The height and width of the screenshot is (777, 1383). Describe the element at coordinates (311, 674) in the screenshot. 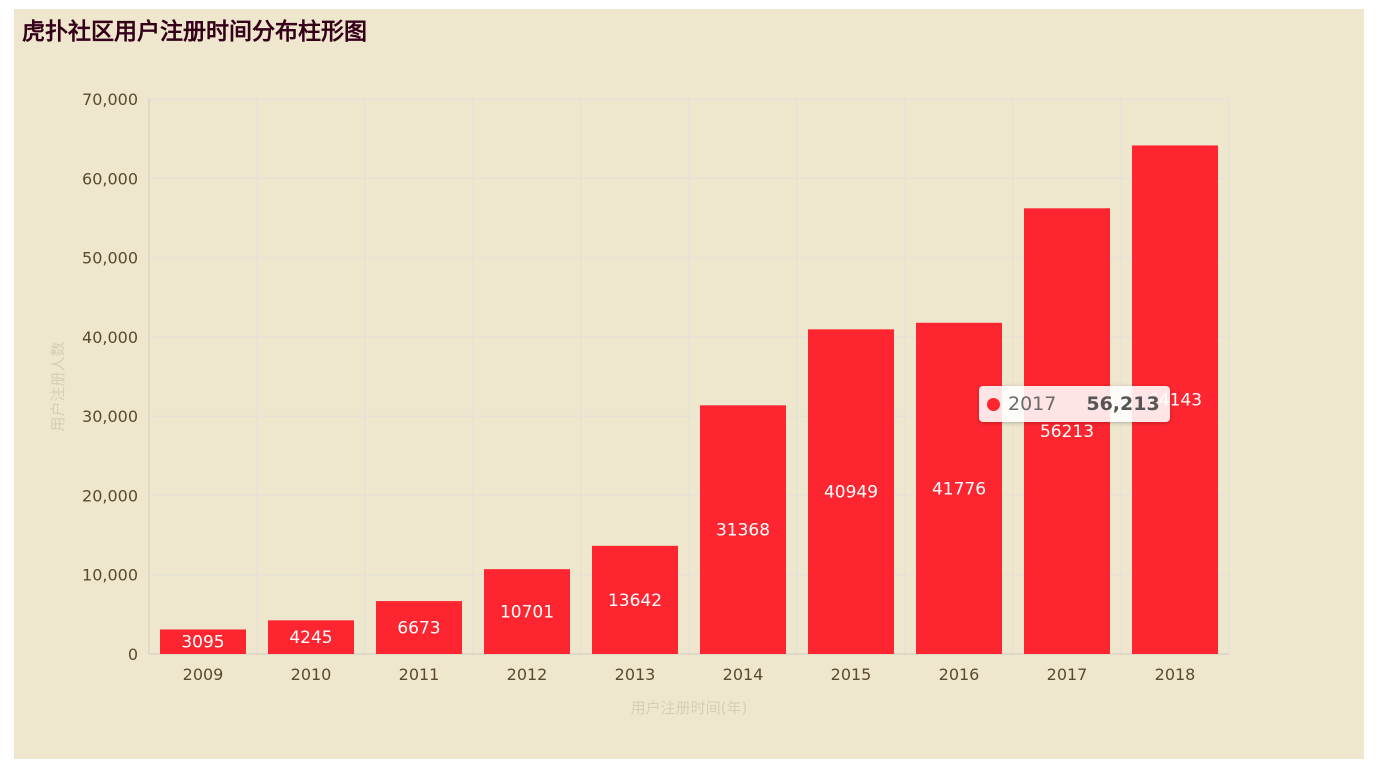

I see `x-tick-label: 2010` at that location.